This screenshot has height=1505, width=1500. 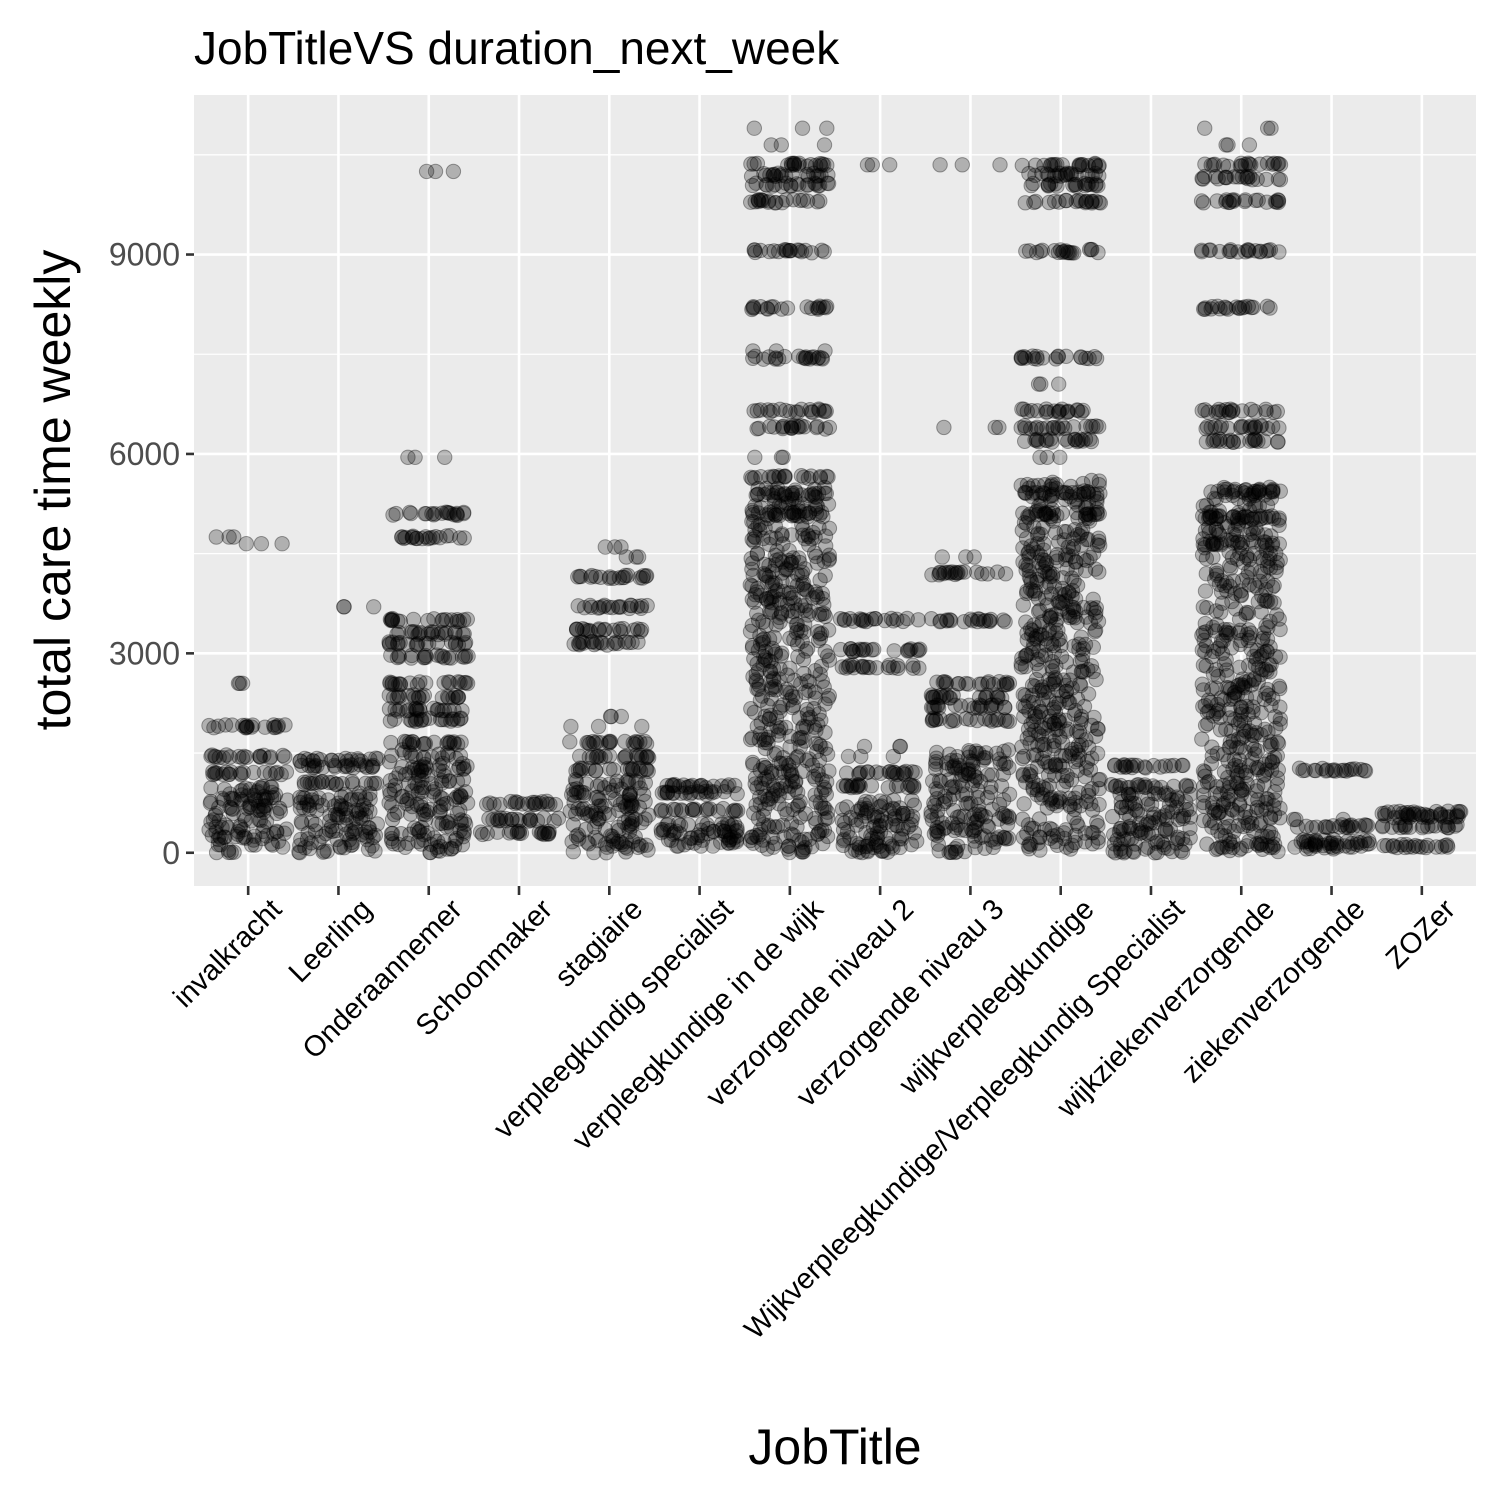 I want to click on y-tick-label: 0, so click(x=171, y=853).